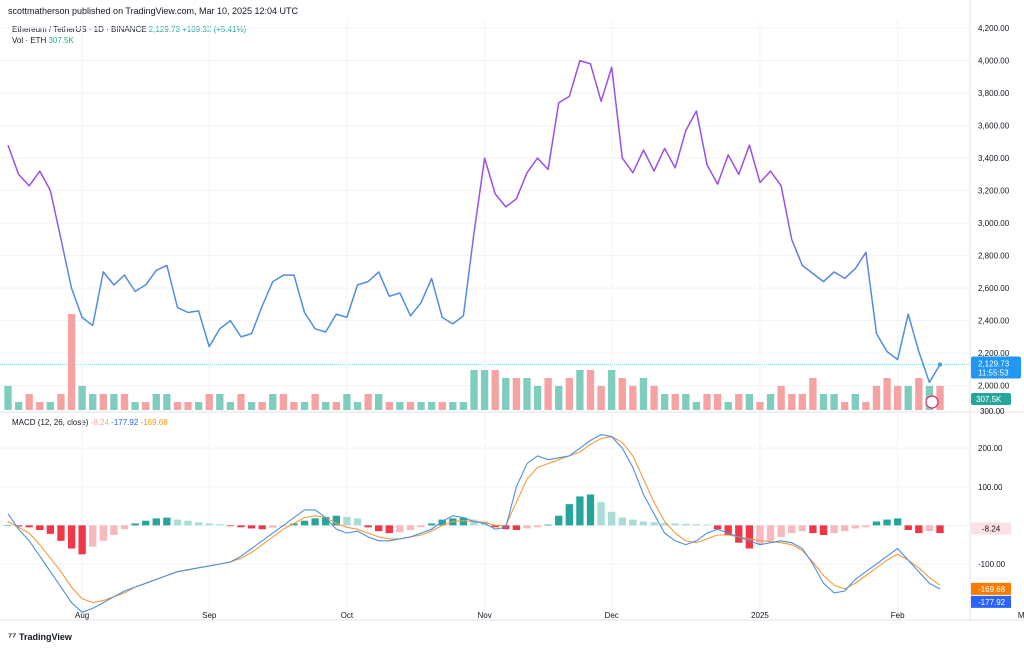 This screenshot has width=1024, height=650. What do you see at coordinates (994, 364) in the screenshot?
I see `price-label: 2,129.73` at bounding box center [994, 364].